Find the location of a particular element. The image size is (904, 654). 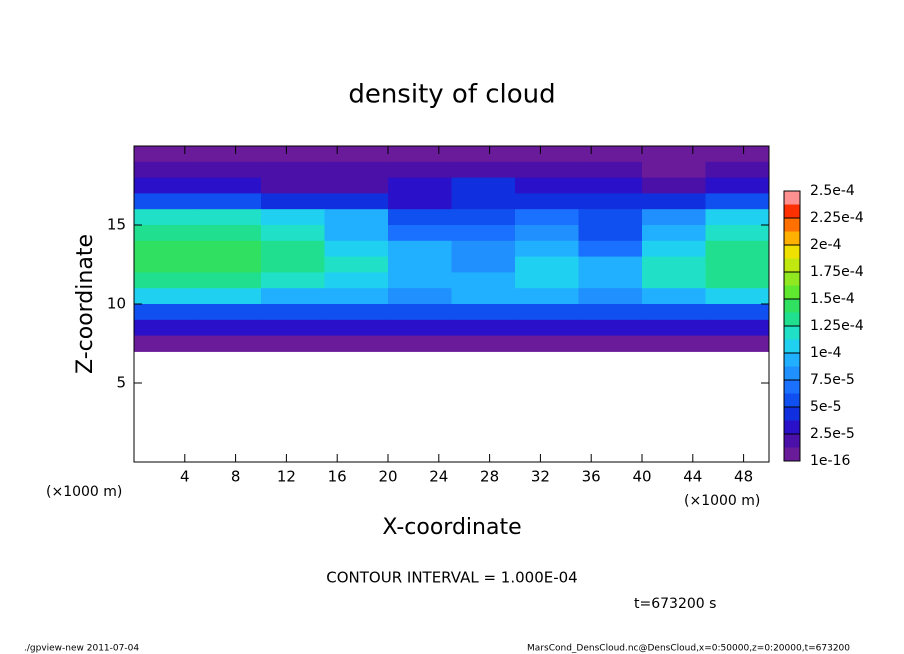

x-tick-label: 20 is located at coordinates (387, 477).